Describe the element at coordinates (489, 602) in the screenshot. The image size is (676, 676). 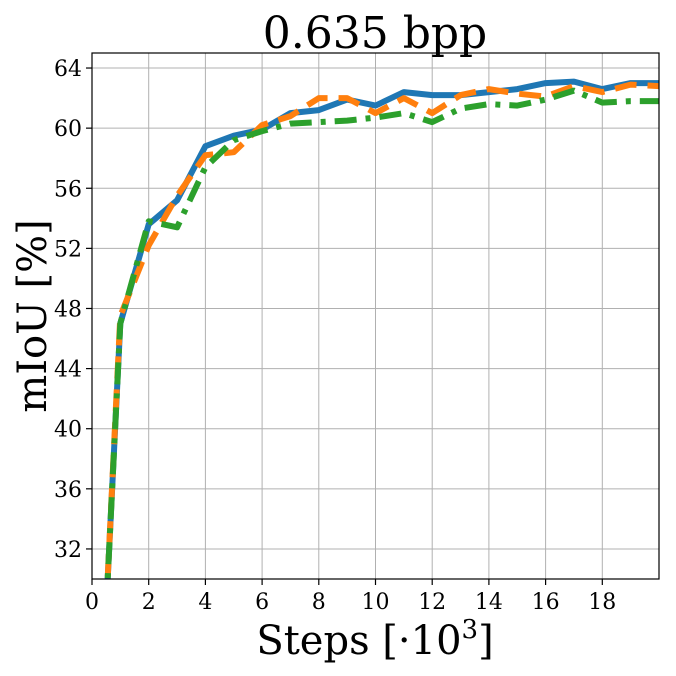
I see `x-tick-label: 14` at that location.